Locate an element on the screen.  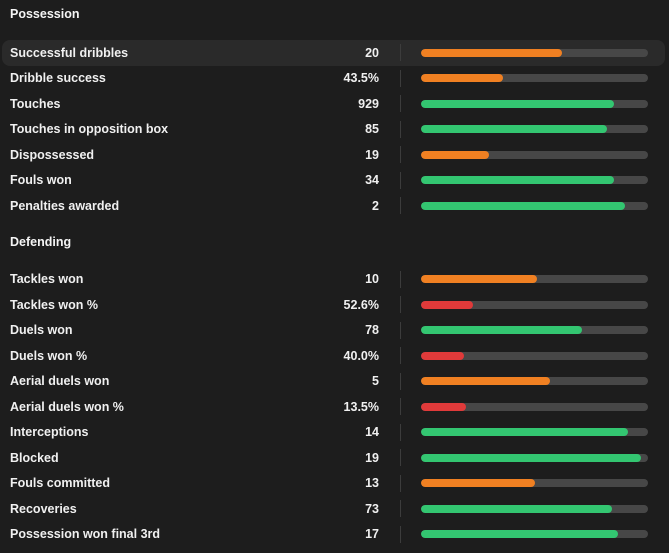
stat-row: Touches in opposition box 85 is located at coordinates (333, 130).